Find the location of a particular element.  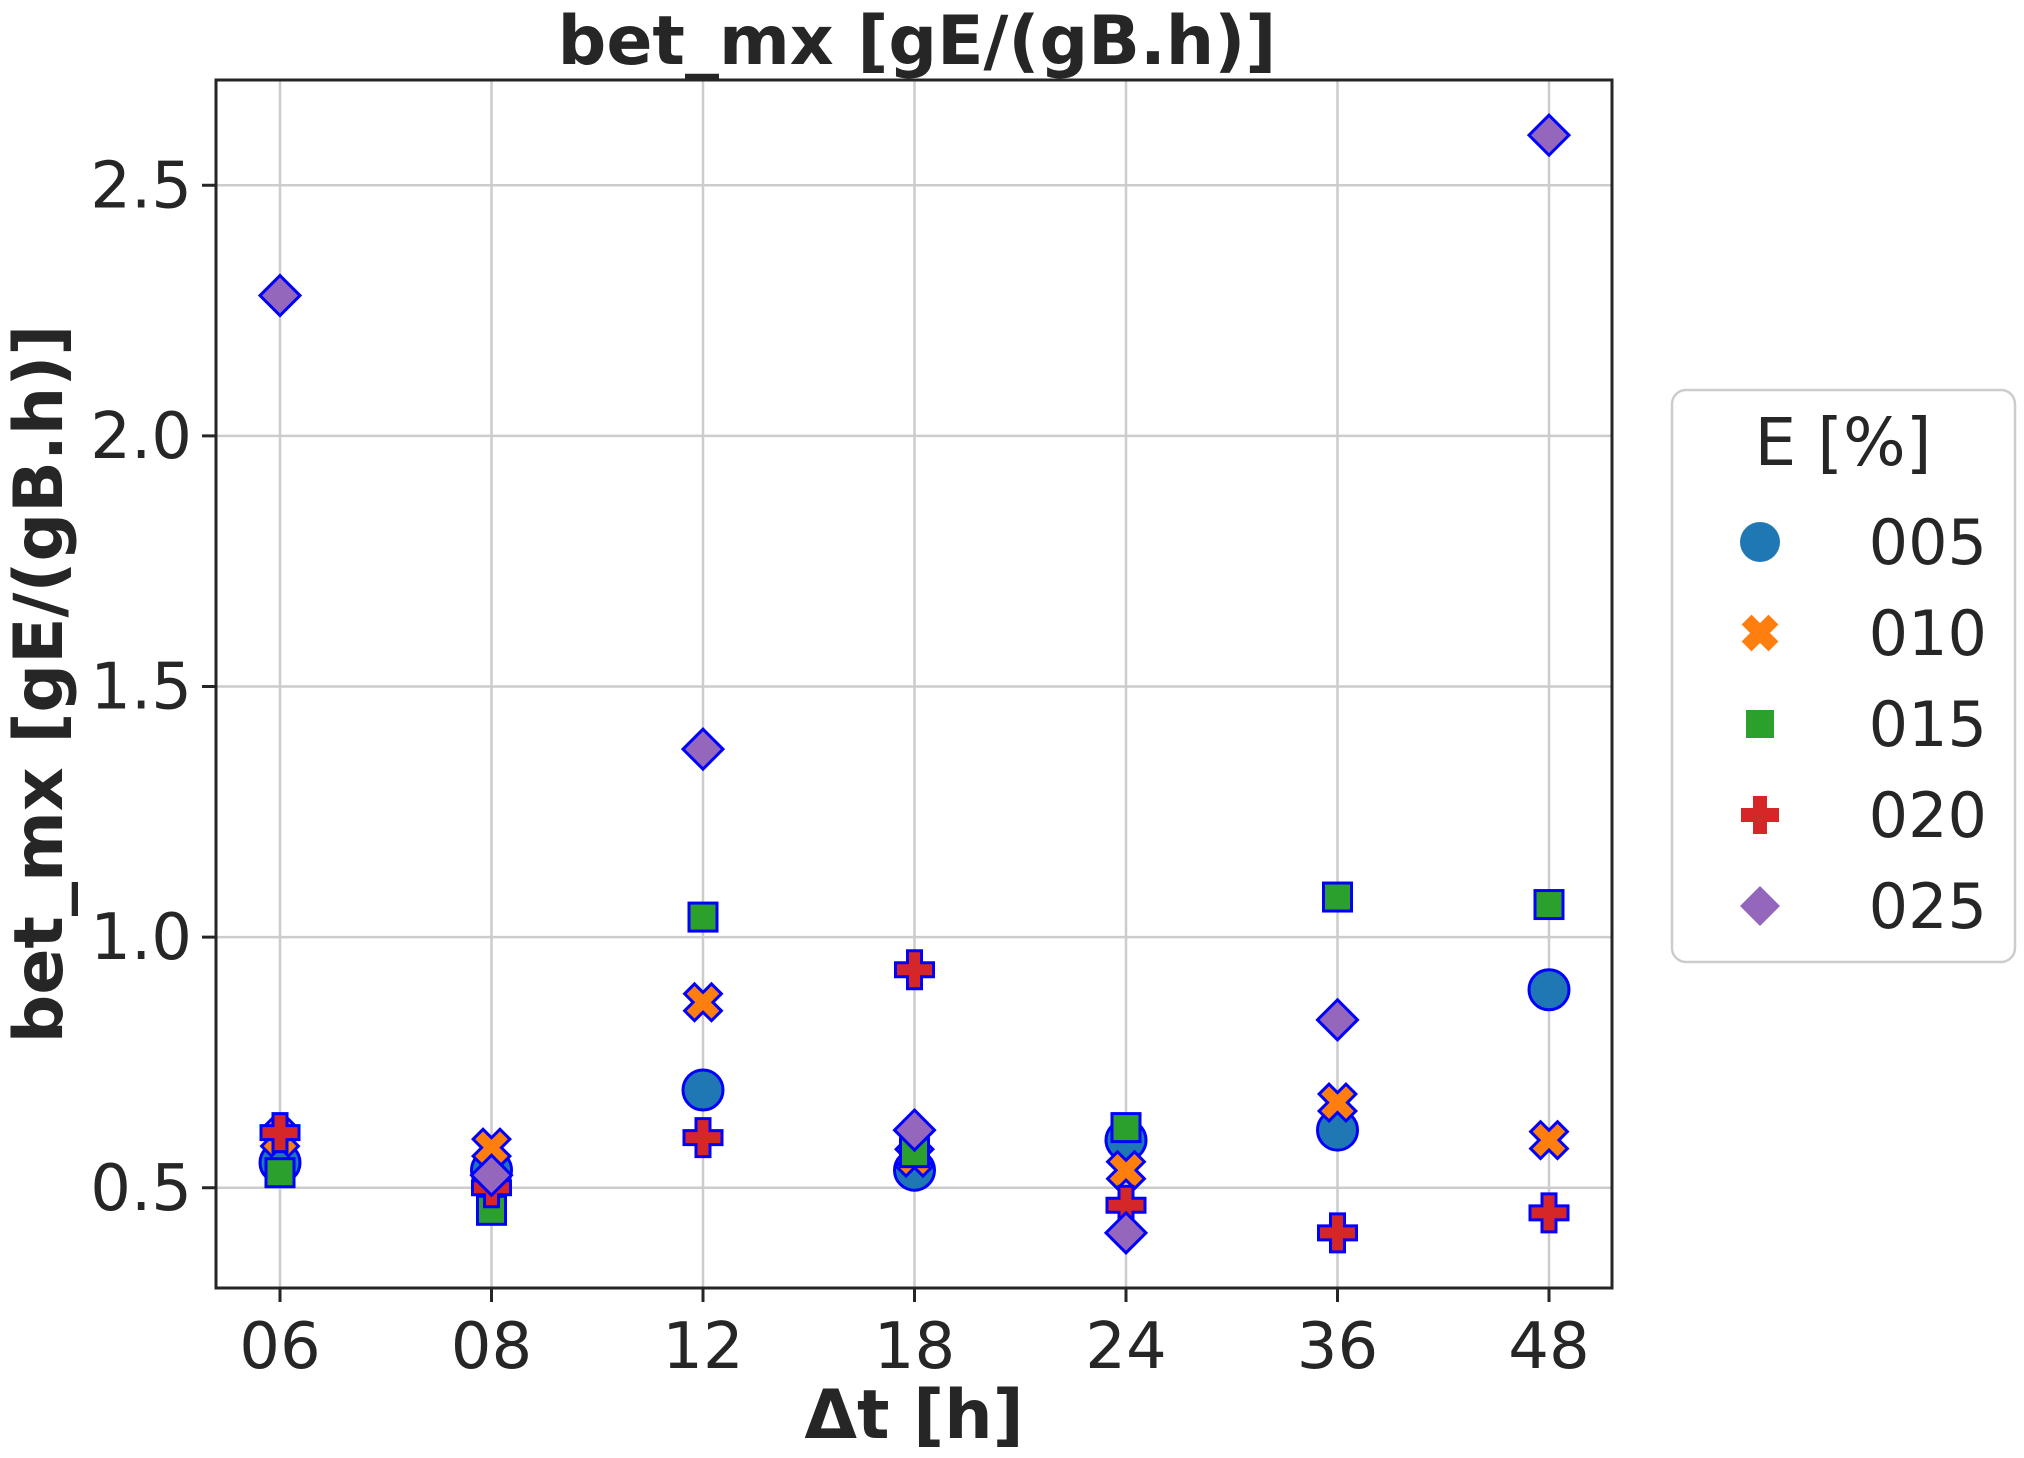

legend: E [%] 005 010 015 020 025 is located at coordinates (1843, 676).